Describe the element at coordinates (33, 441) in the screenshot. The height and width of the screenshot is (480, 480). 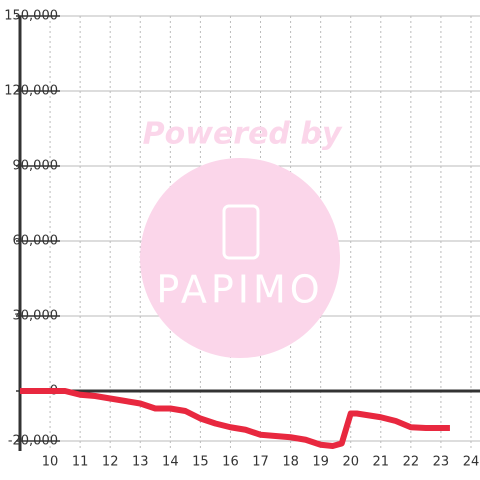
I see `y-tick-label: -20,000` at that location.